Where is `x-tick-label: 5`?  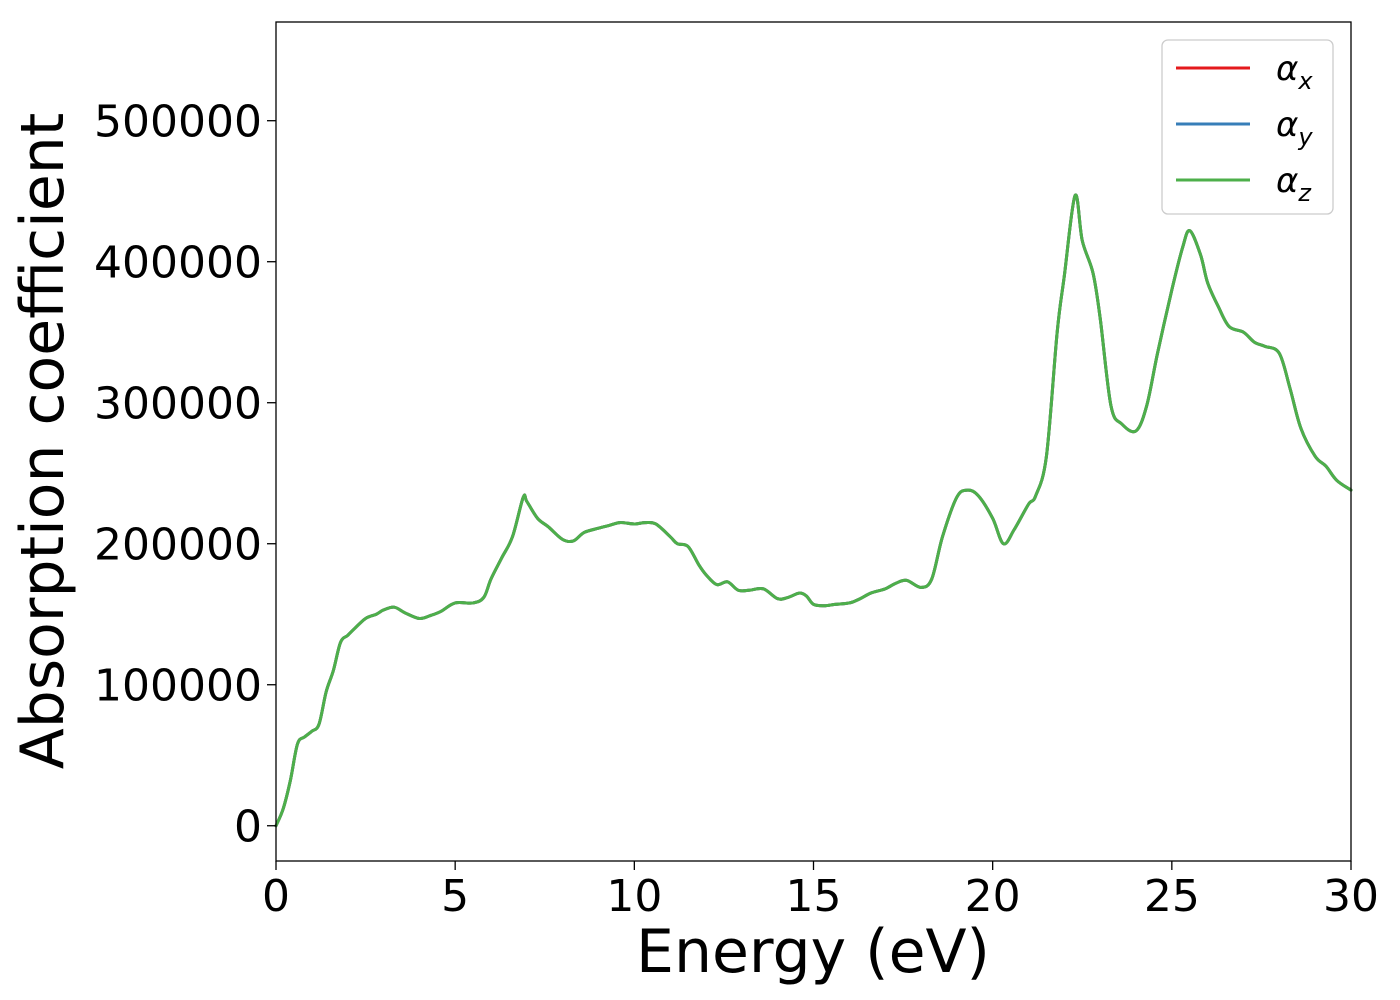
x-tick-label: 5 is located at coordinates (455, 896).